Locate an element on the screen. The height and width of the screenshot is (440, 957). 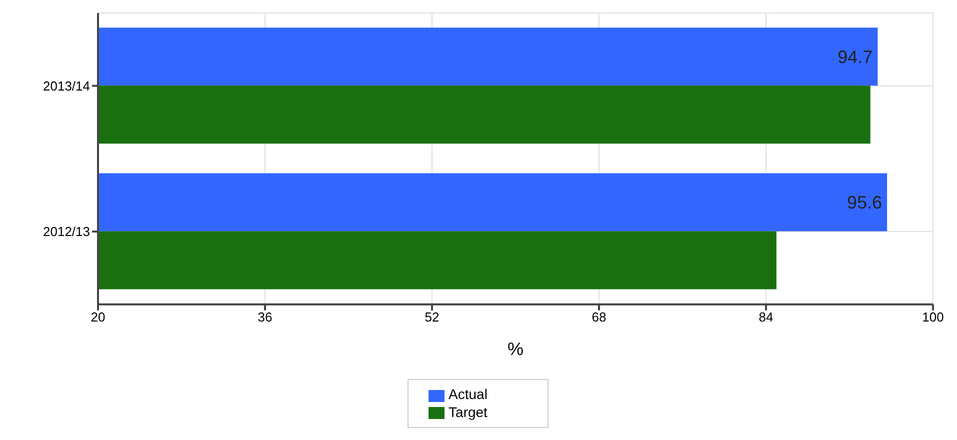
x-axis-title: % is located at coordinates (515, 349).